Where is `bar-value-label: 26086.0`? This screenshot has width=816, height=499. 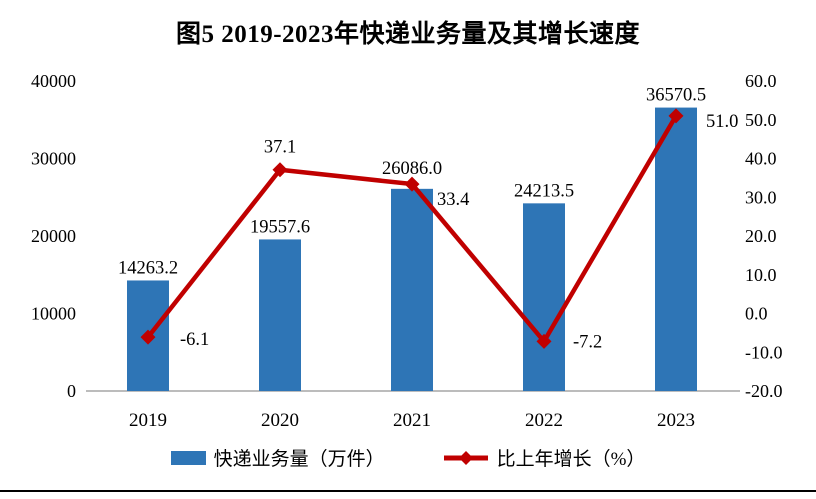
bar-value-label: 26086.0 is located at coordinates (412, 169).